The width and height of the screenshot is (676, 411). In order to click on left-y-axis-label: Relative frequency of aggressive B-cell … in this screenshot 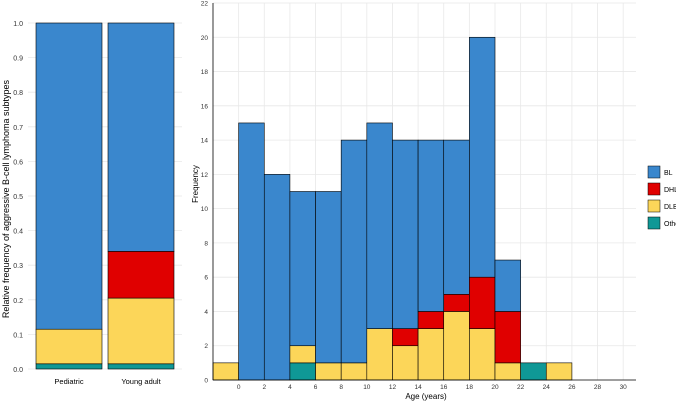, I will do `click(6, 198)`.